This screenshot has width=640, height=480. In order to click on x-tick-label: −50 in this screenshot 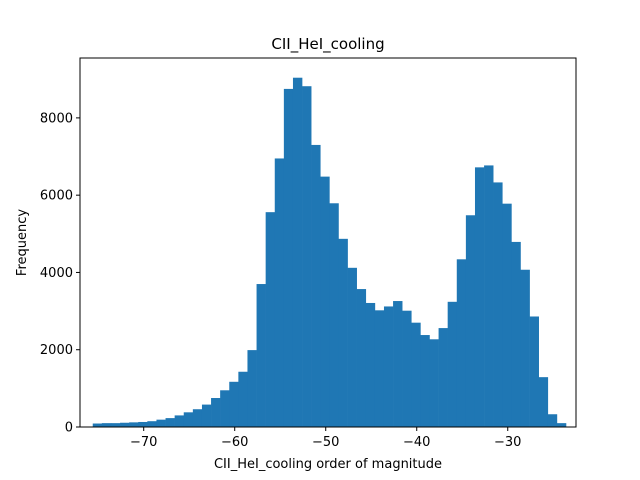, I will do `click(325, 442)`.